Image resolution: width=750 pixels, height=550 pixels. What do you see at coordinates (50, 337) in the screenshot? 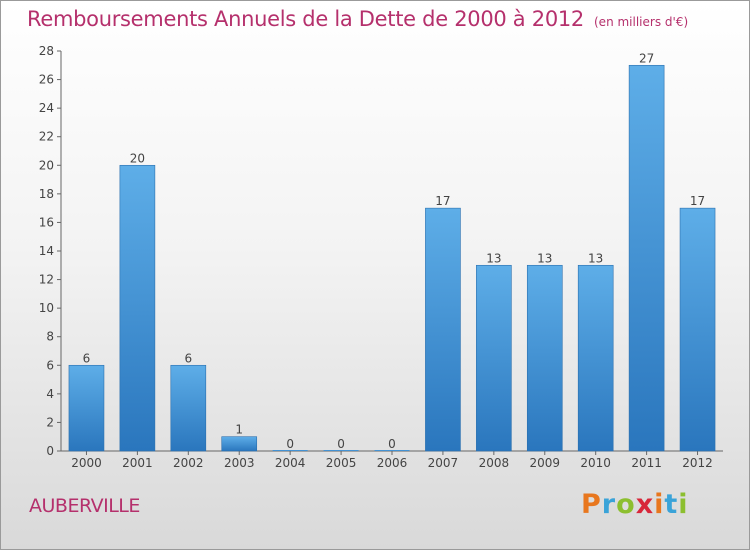
I see `y-tick-label: 8` at bounding box center [50, 337].